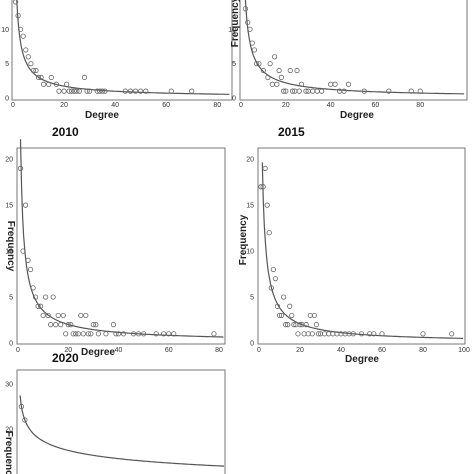 The width and height of the screenshot is (474, 474). Describe the element at coordinates (65, 358) in the screenshot. I see `panel-title-2020: 2020` at that location.